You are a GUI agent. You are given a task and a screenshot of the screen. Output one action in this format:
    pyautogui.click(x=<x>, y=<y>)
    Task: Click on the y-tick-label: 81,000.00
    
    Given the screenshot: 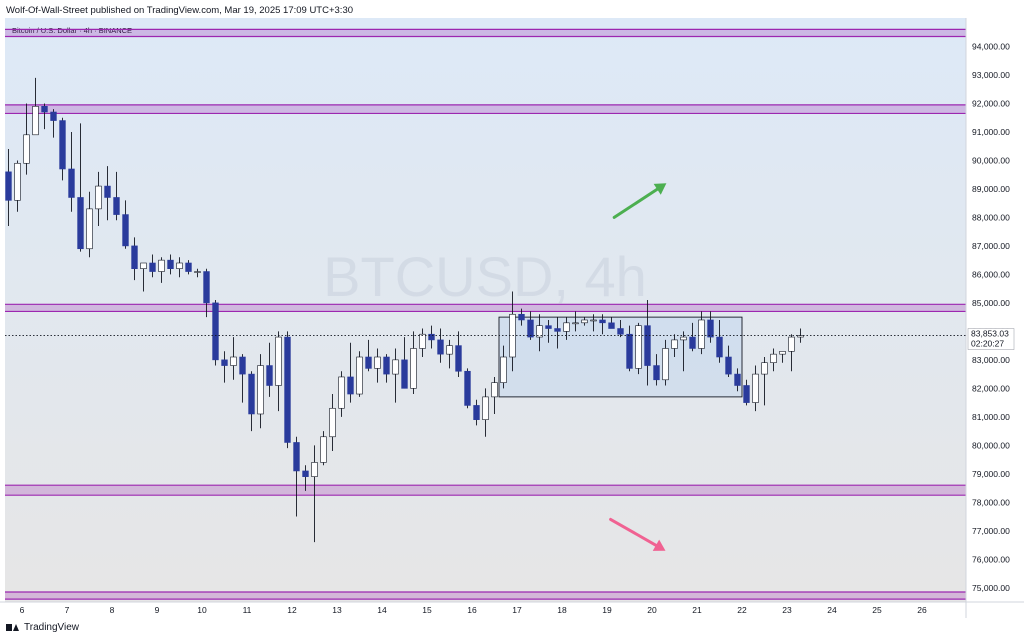 What is the action you would take?
    pyautogui.click(x=991, y=417)
    